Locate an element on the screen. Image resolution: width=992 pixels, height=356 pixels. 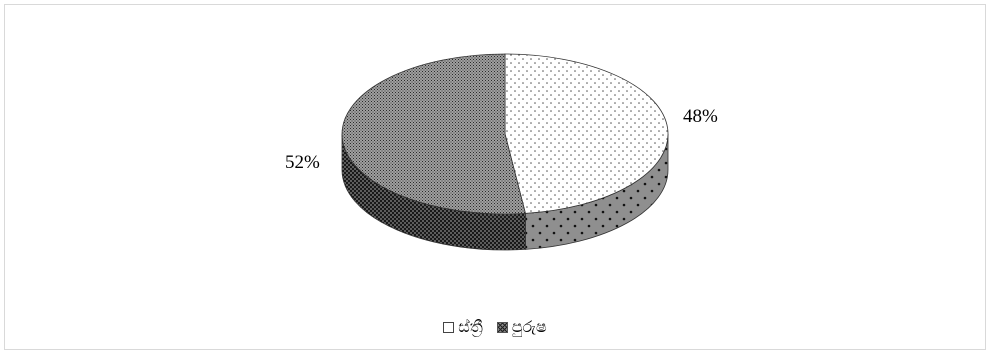
data-label-male: 52% is located at coordinates (302, 162).